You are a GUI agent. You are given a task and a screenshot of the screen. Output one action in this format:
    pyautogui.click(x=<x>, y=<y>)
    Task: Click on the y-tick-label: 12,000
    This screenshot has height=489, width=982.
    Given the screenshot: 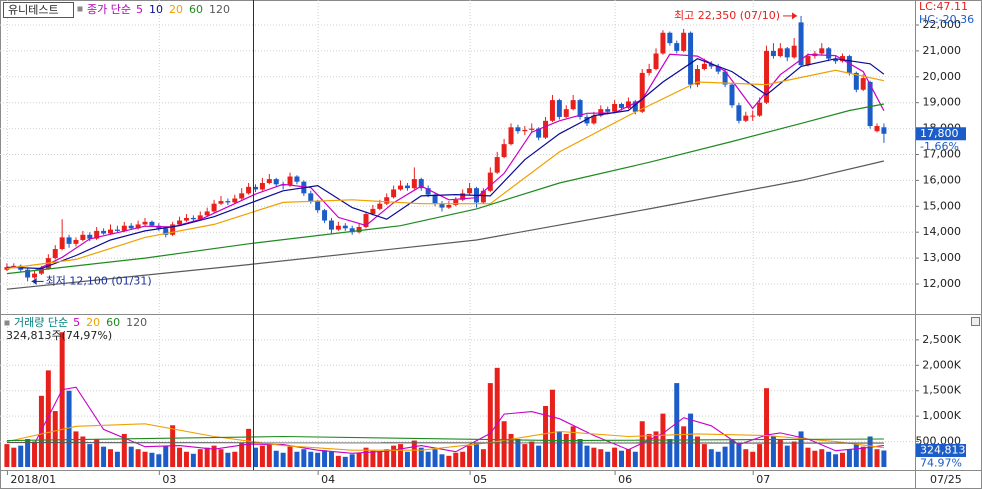 What is the action you would take?
    pyautogui.click(x=942, y=283)
    